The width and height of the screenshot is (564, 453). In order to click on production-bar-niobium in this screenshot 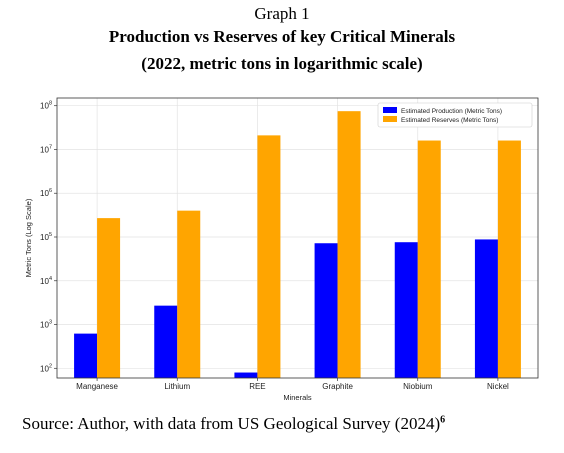, I will do `click(406, 310)`.